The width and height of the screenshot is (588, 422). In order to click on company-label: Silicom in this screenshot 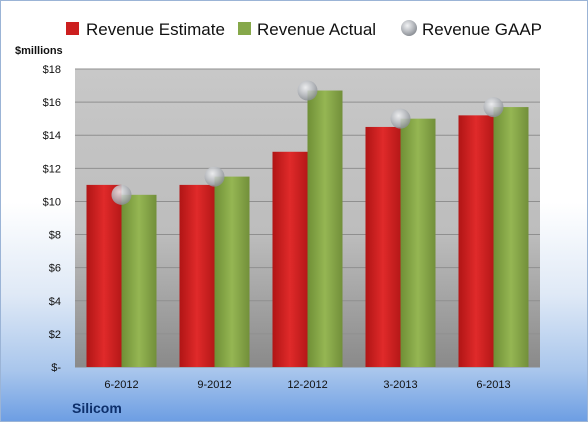, I will do `click(97, 408)`.